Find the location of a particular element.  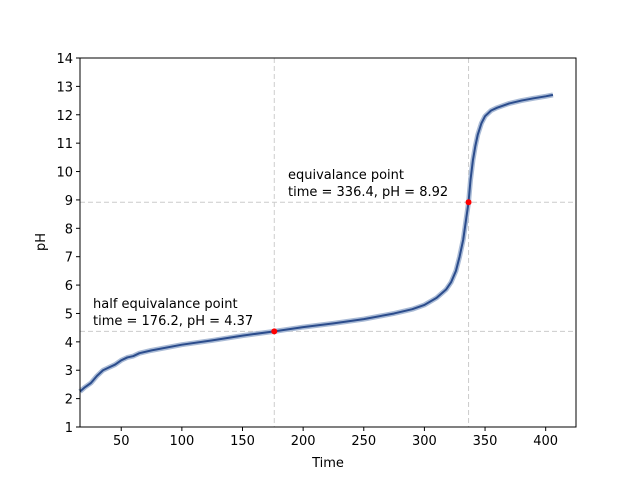

y-tick-label: 1 is located at coordinates (69, 428).